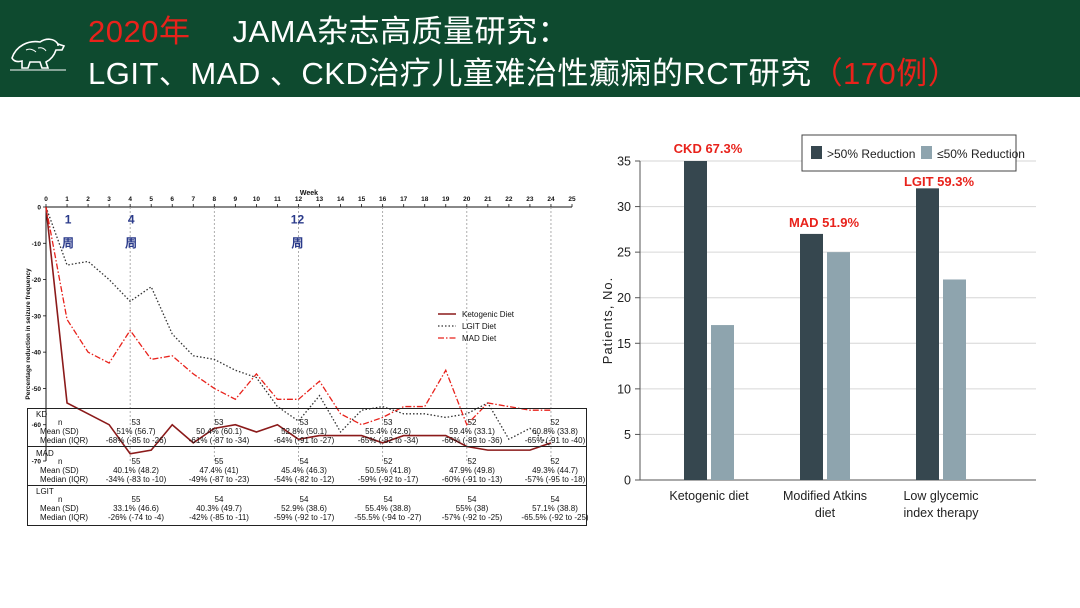 This screenshot has width=1080, height=608. What do you see at coordinates (304, 470) in the screenshot?
I see `cell-mean: 45.4% (46.3)` at bounding box center [304, 470].